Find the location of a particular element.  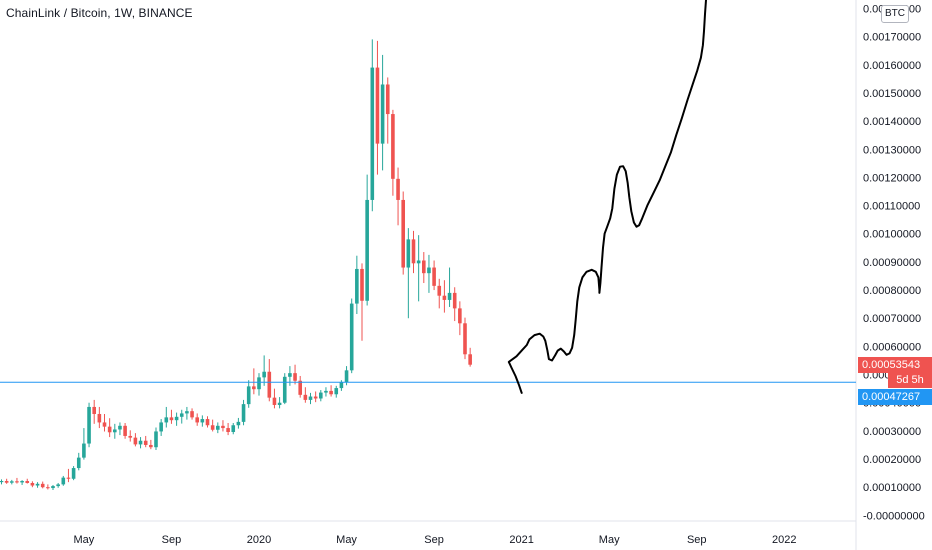

price-tick-label: 0.00090000 is located at coordinates (892, 263).